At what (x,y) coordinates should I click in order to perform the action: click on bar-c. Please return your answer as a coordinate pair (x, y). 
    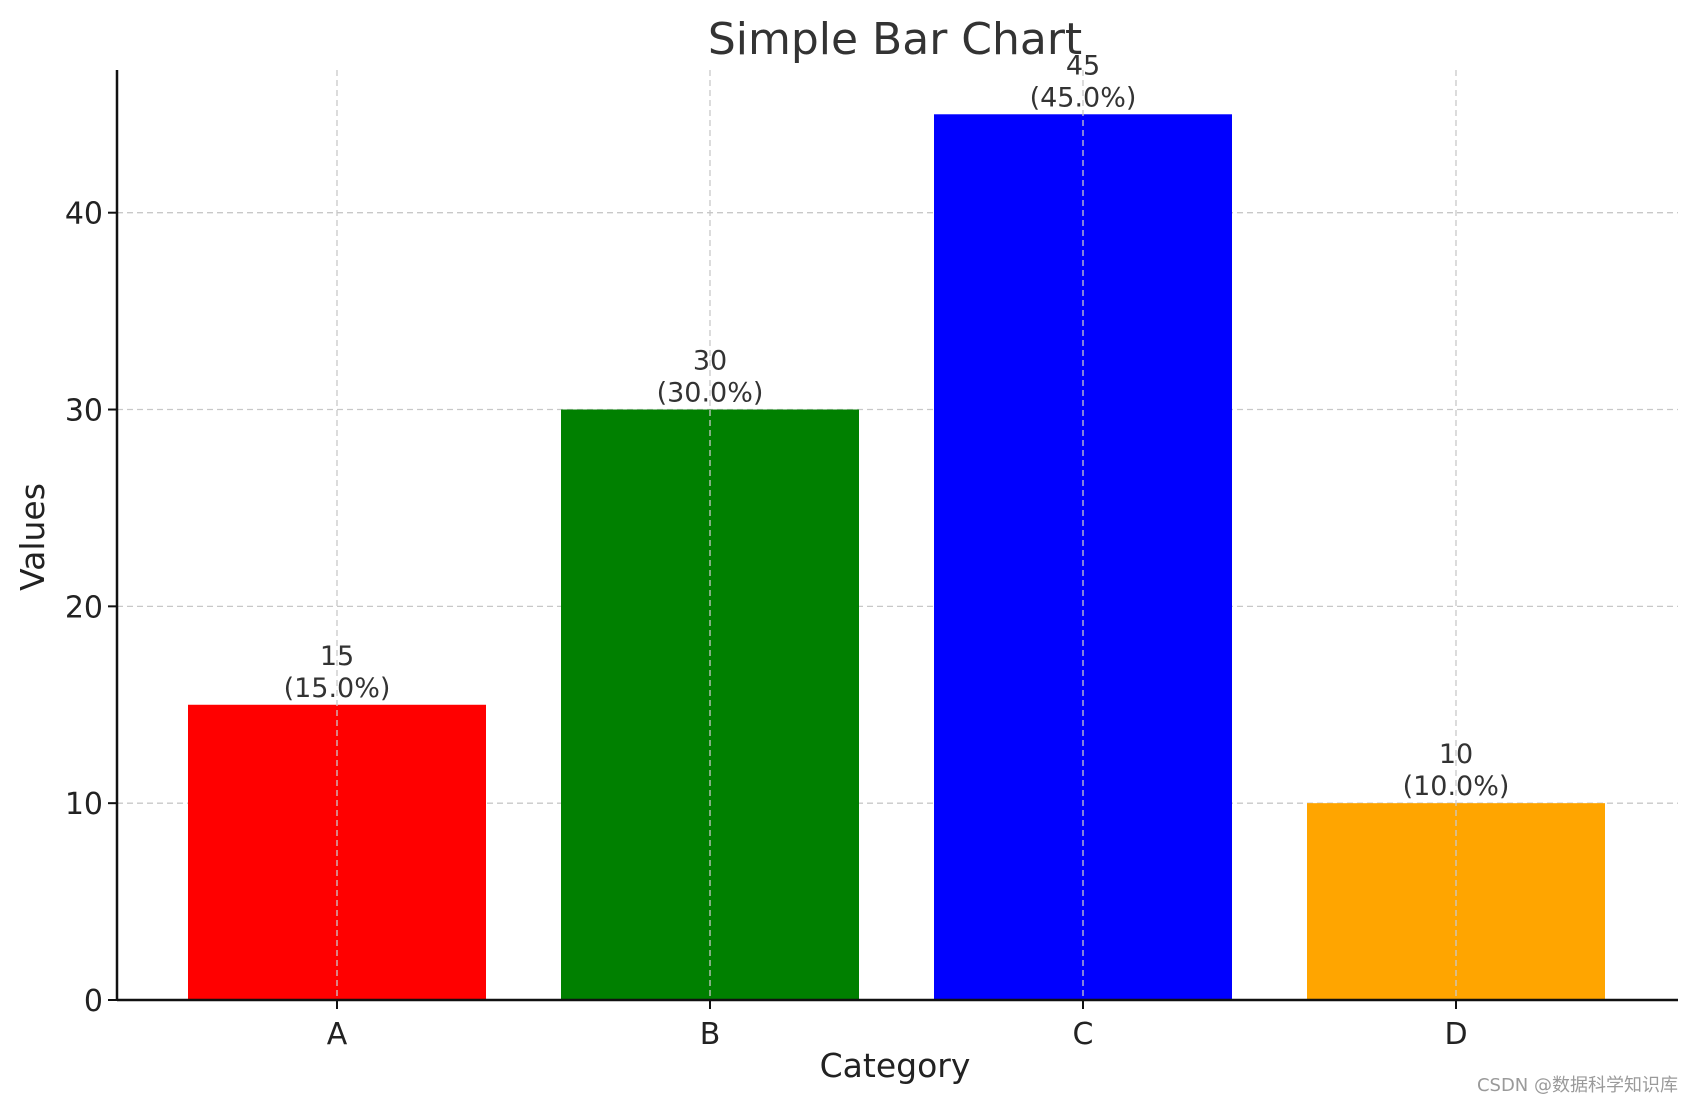
    Looking at the image, I should click on (1083, 557).